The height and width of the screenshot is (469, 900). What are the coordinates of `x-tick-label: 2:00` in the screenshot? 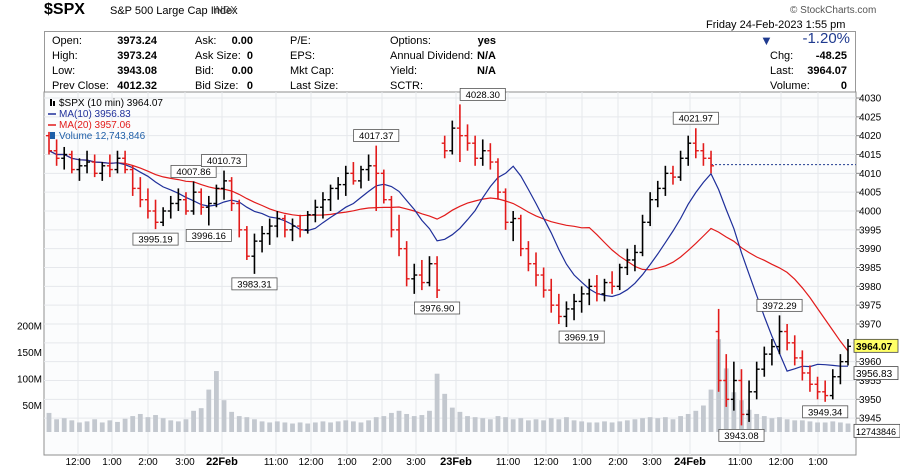 It's located at (382, 462).